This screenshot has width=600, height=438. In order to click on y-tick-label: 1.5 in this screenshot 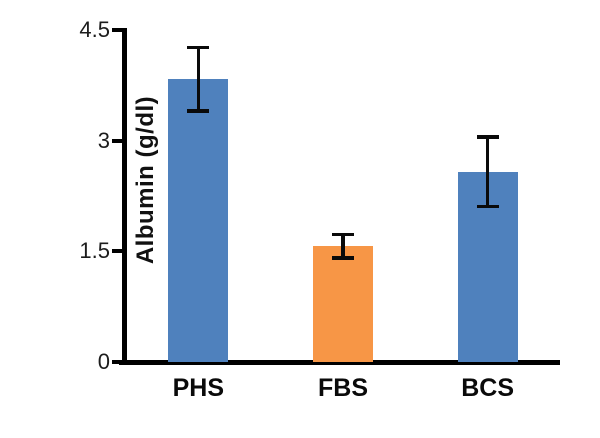, I will do `click(94, 251)`.